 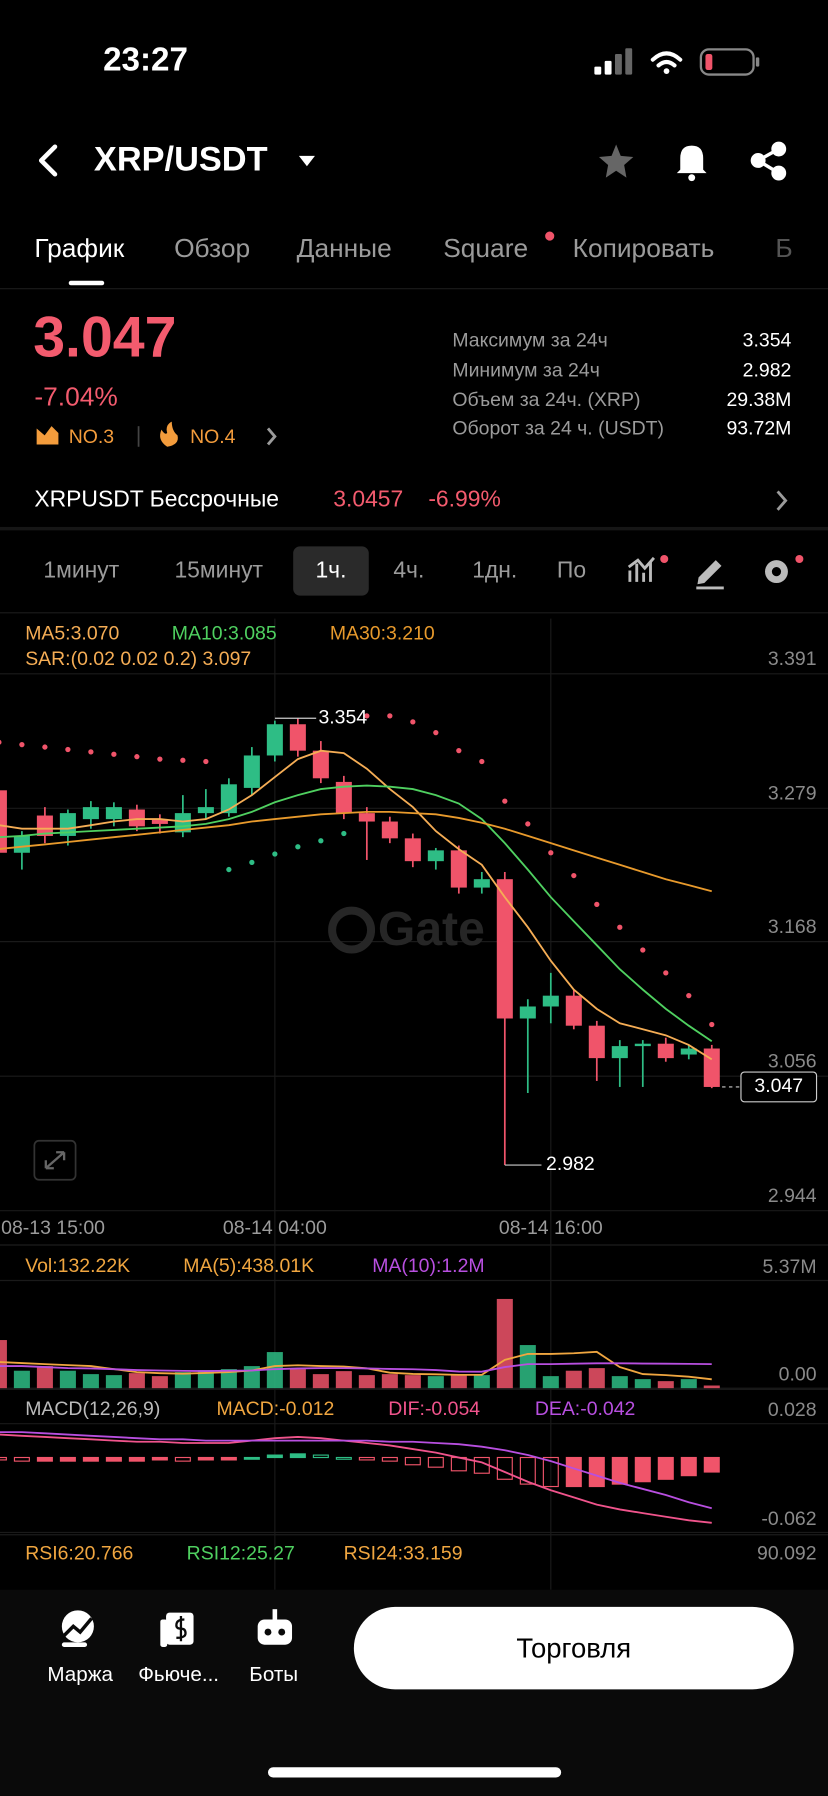 What do you see at coordinates (177, 1629) in the screenshot?
I see `futures-icon` at bounding box center [177, 1629].